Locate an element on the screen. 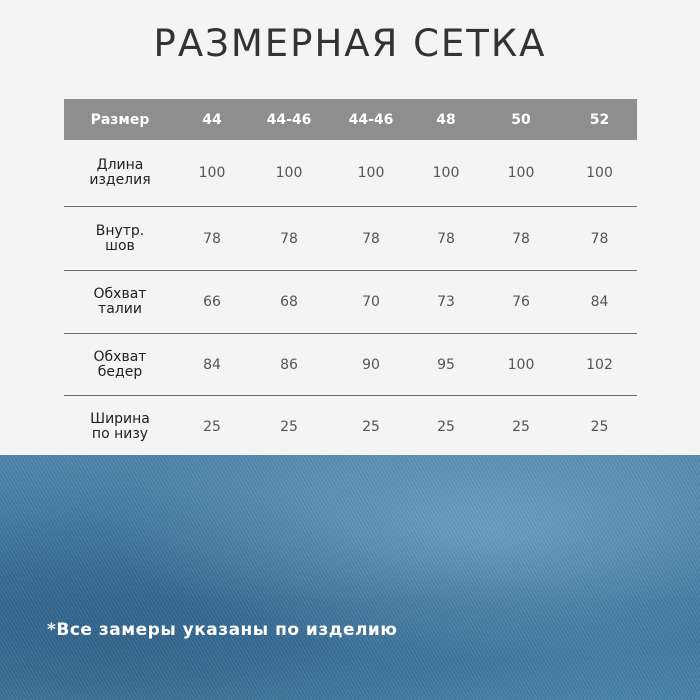 The width and height of the screenshot is (700, 700). table-header: Размер 44 44-46 44-46 48 50 52 is located at coordinates (350, 119).